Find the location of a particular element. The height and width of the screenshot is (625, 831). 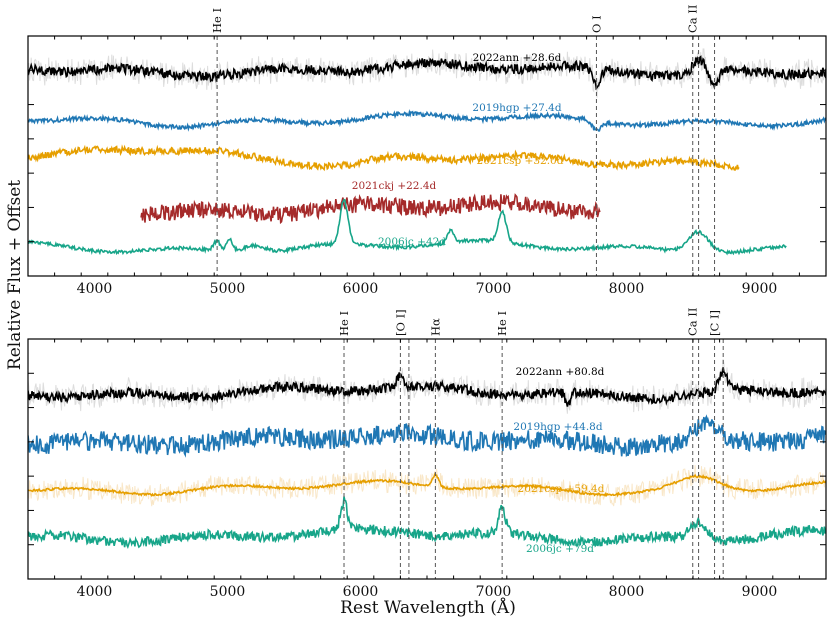

spectrum-label-1-2: 2021csp +59.4d is located at coordinates (561, 489).